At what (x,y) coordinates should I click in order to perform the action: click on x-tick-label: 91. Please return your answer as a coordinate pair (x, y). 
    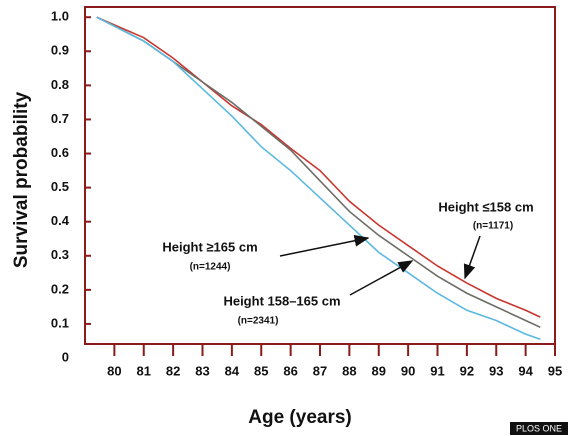
    Looking at the image, I should click on (437, 370).